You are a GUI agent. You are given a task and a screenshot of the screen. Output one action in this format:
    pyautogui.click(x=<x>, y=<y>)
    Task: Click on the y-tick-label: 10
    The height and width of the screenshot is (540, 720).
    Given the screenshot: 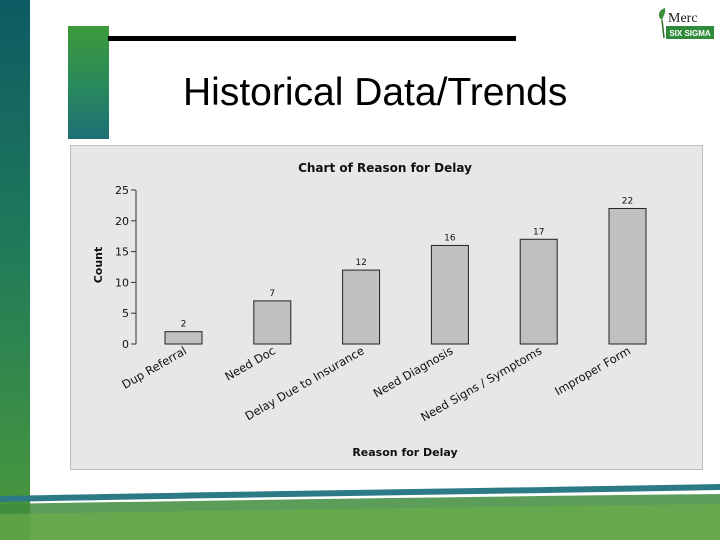 What is the action you would take?
    pyautogui.click(x=122, y=282)
    